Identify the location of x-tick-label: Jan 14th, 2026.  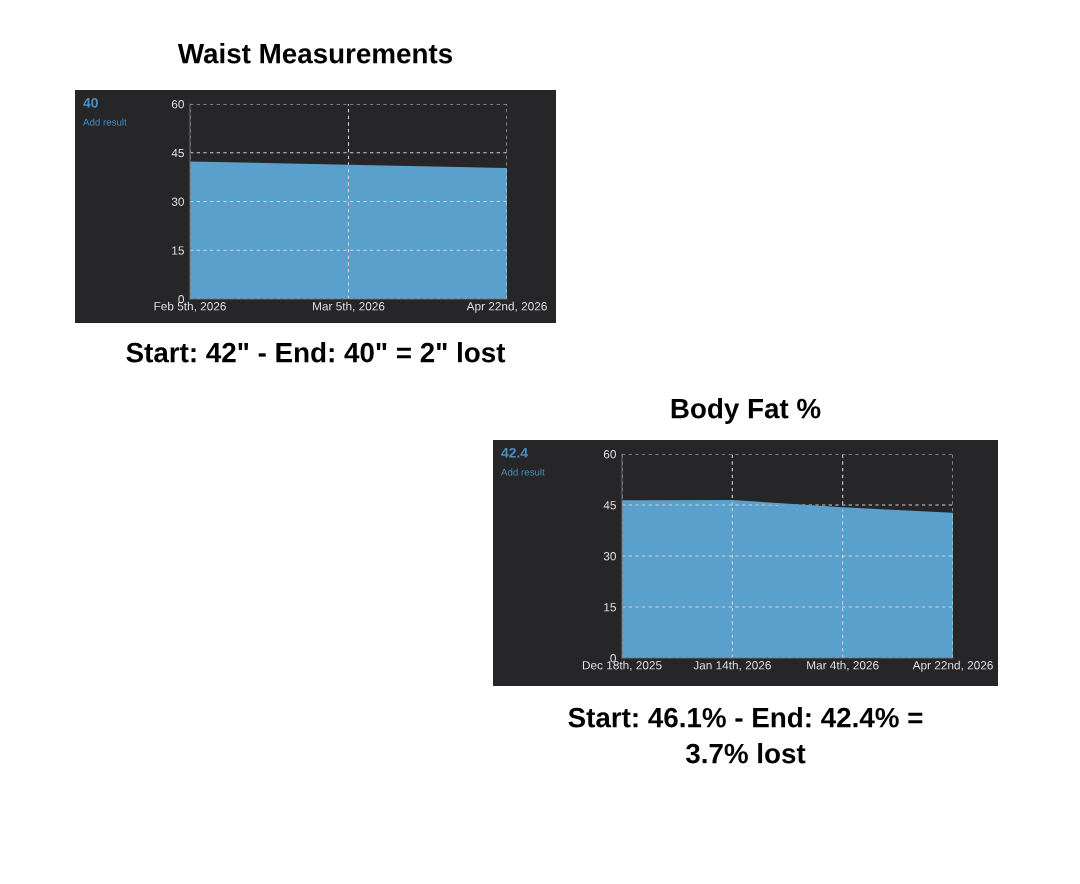
(732, 665).